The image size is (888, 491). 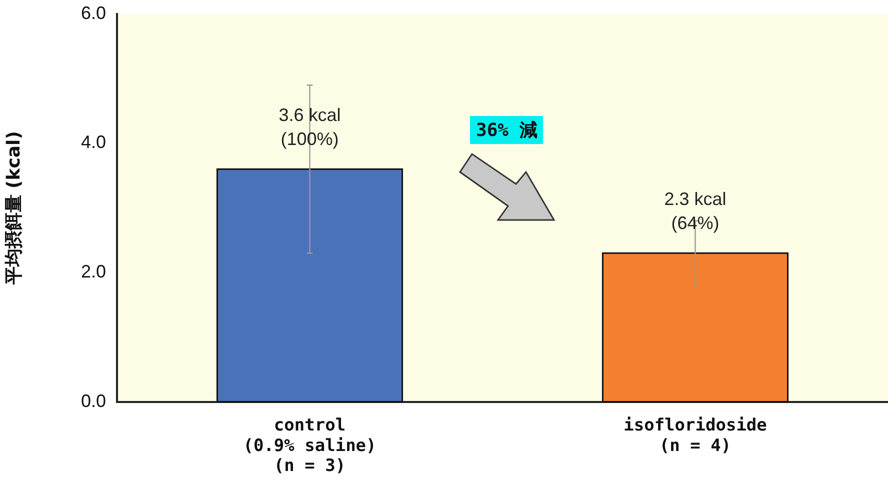 What do you see at coordinates (309, 127) in the screenshot?
I see `data-label: 3.6 kcal (100%)` at bounding box center [309, 127].